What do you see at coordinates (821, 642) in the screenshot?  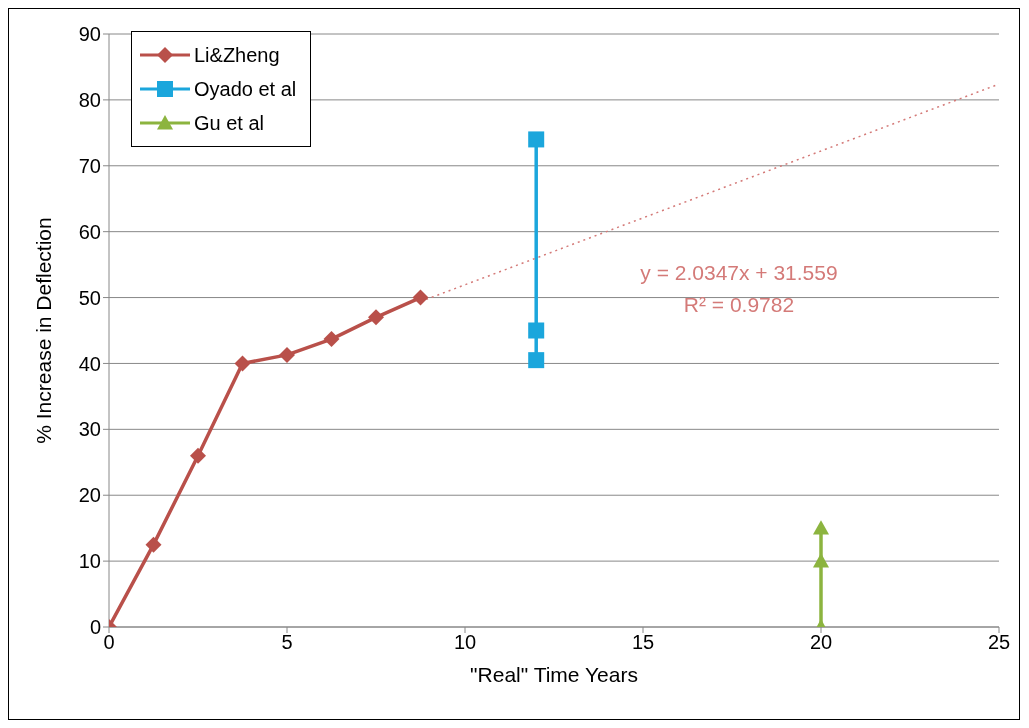 I see `x-tick-label: 20` at bounding box center [821, 642].